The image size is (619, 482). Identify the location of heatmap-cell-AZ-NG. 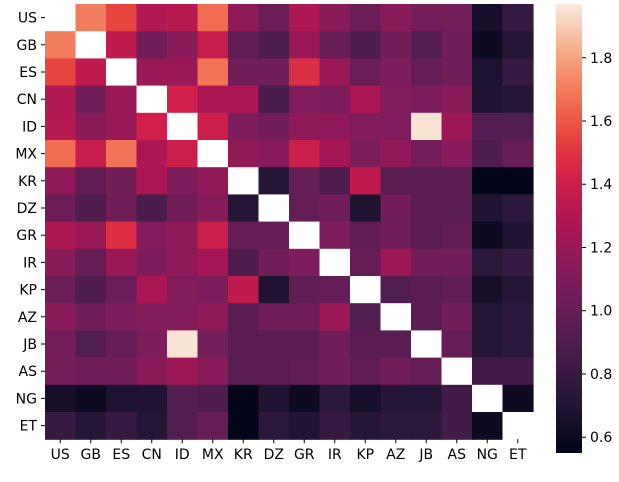
(488, 317).